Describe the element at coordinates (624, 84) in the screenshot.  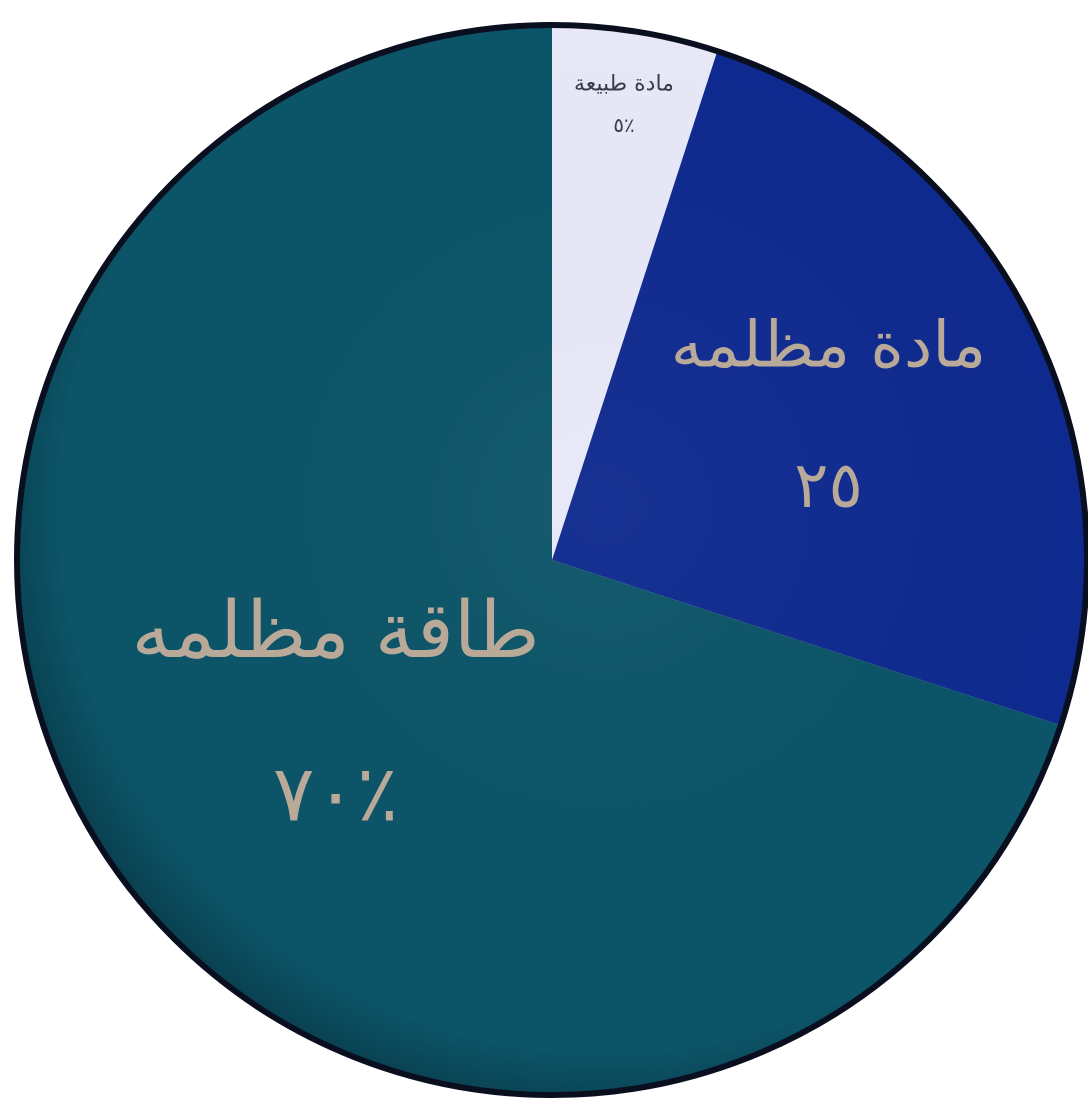
I see `slice-label-1: مادة طبيعة` at that location.